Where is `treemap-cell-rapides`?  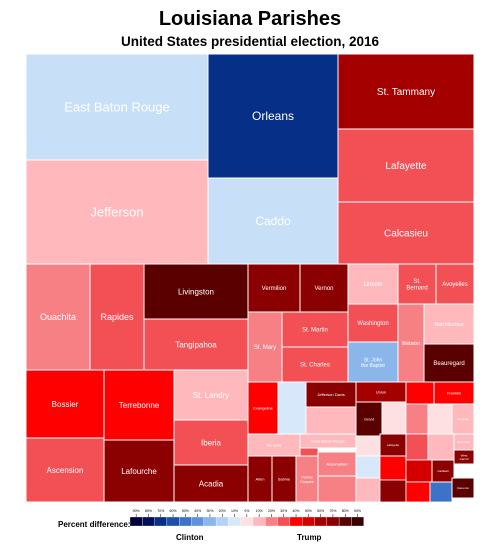
treemap-cell-rapides is located at coordinates (117, 317).